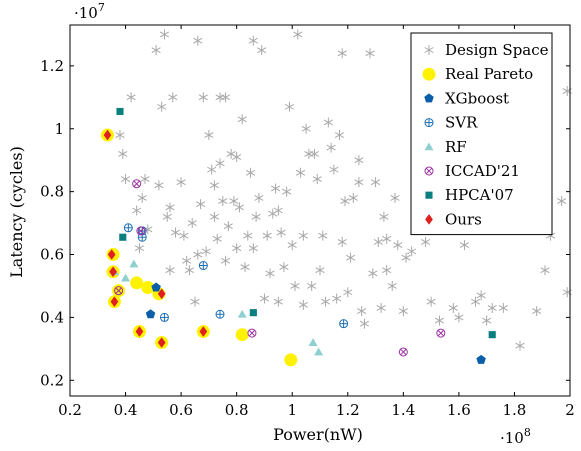  What do you see at coordinates (482, 171) in the screenshot?
I see `legend-entry: ICCAD'21` at bounding box center [482, 171].